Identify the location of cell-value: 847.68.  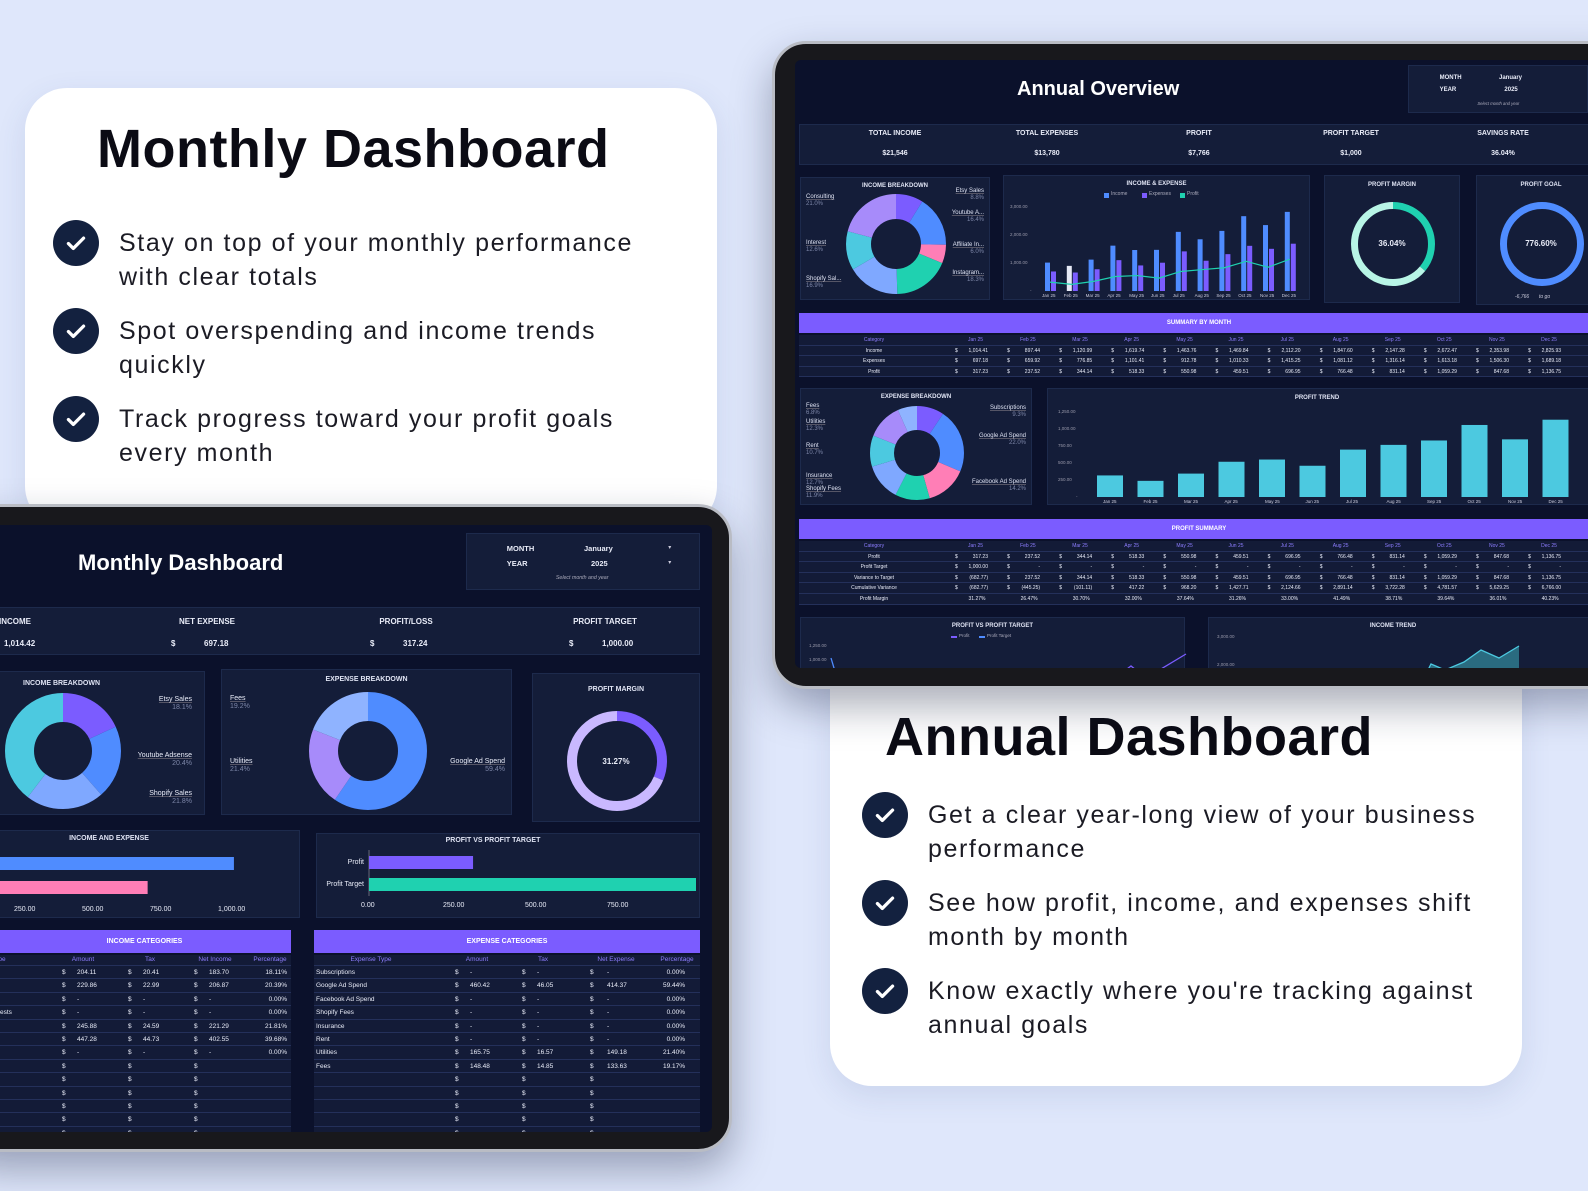
(1501, 371).